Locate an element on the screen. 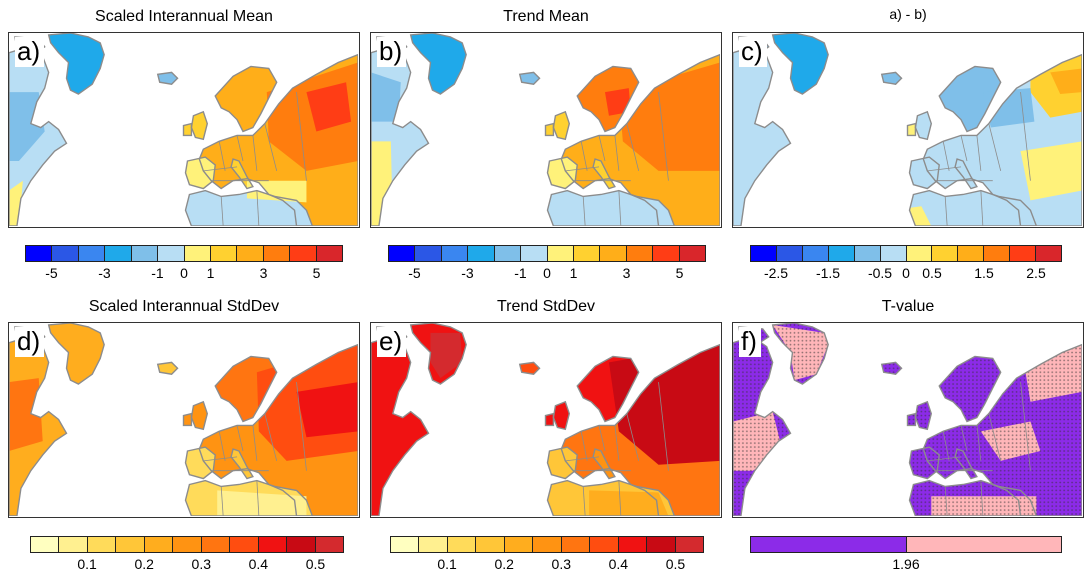 The height and width of the screenshot is (579, 1092). map-panel-e: e) is located at coordinates (546, 420).